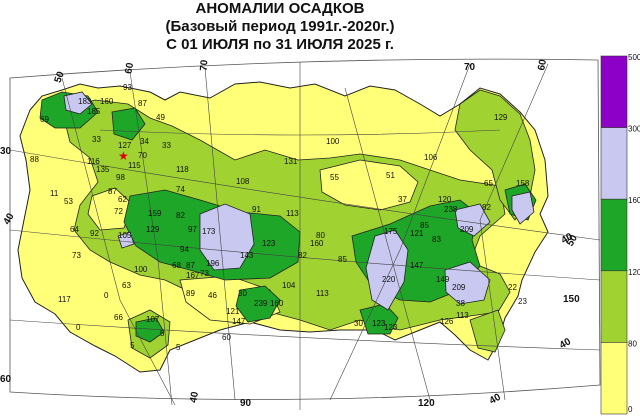 The height and width of the screenshot is (420, 640). What do you see at coordinates (205, 65) in the screenshot?
I see `degree-label: 70` at bounding box center [205, 65].